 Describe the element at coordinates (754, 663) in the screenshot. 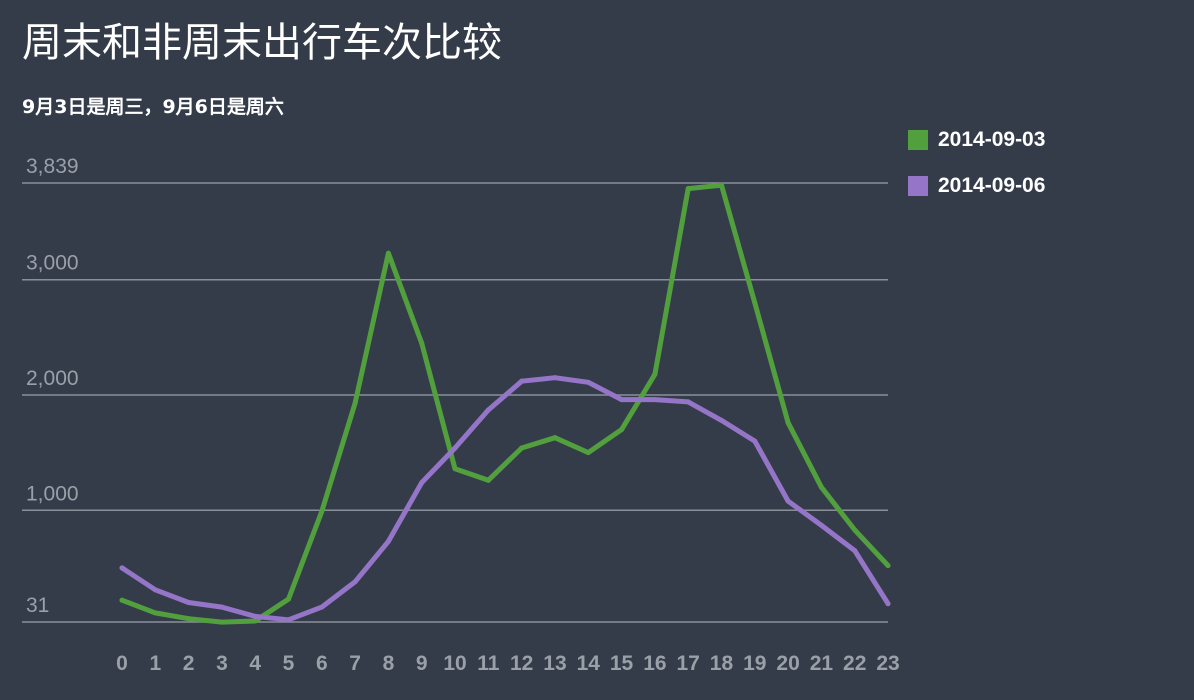

I see `x-tick-label: 19` at that location.